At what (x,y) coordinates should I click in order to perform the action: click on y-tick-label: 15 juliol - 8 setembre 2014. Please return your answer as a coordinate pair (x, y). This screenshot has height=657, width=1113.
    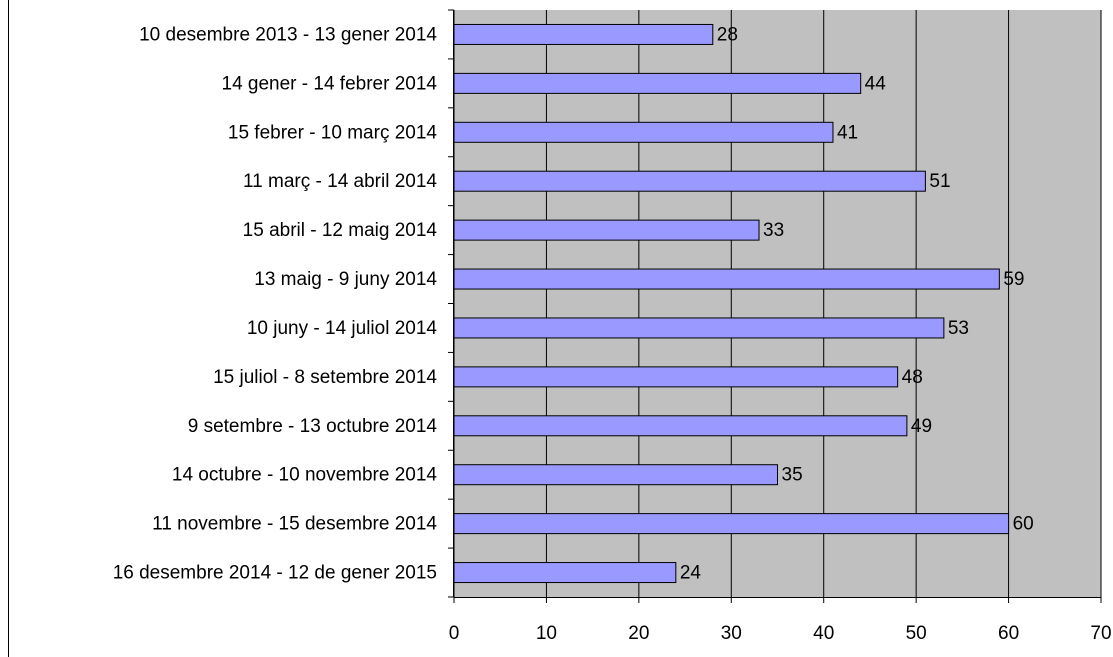
    Looking at the image, I should click on (325, 377).